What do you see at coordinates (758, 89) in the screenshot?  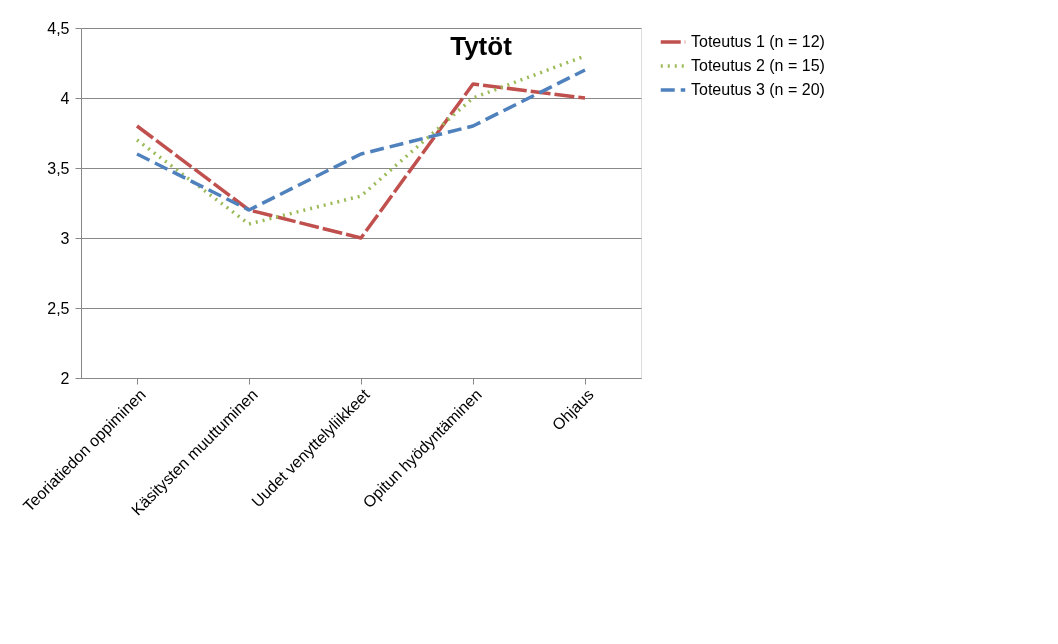 I see `legend-label: Toteutus 3 (n = 20)` at bounding box center [758, 89].